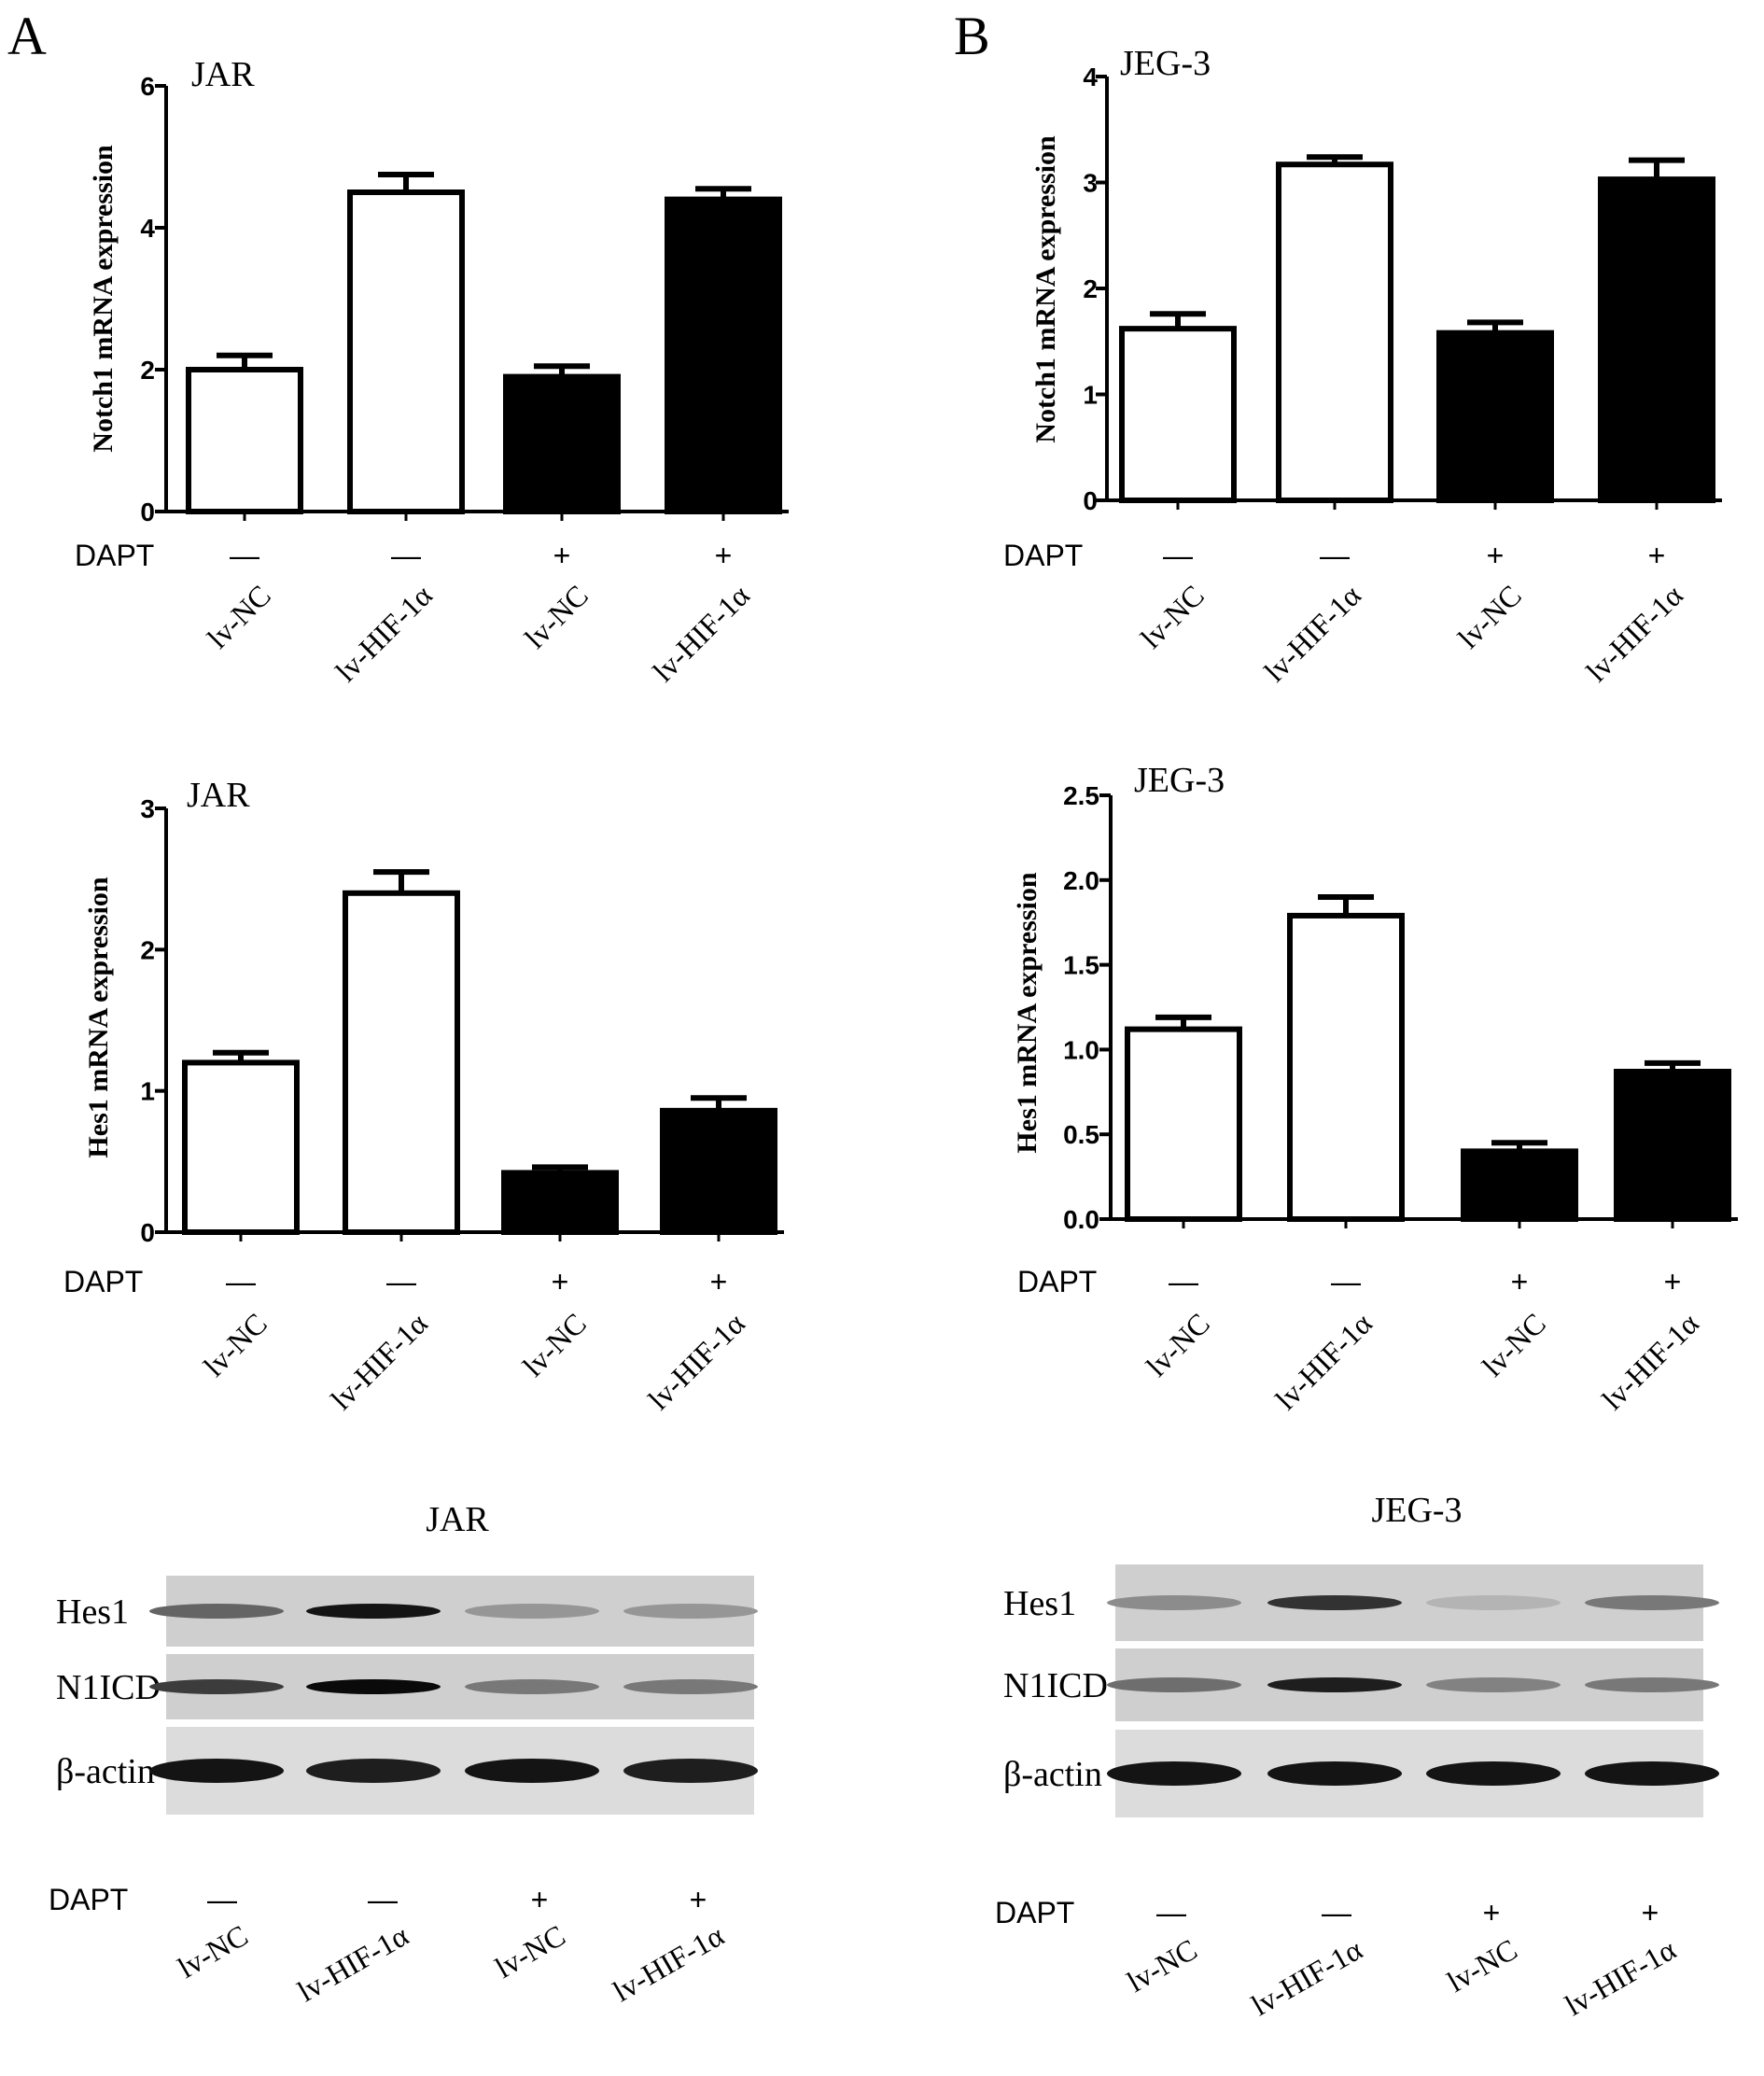 This screenshot has height=2076, width=1764. What do you see at coordinates (457, 1519) in the screenshot?
I see `blot-title: JAR` at bounding box center [457, 1519].